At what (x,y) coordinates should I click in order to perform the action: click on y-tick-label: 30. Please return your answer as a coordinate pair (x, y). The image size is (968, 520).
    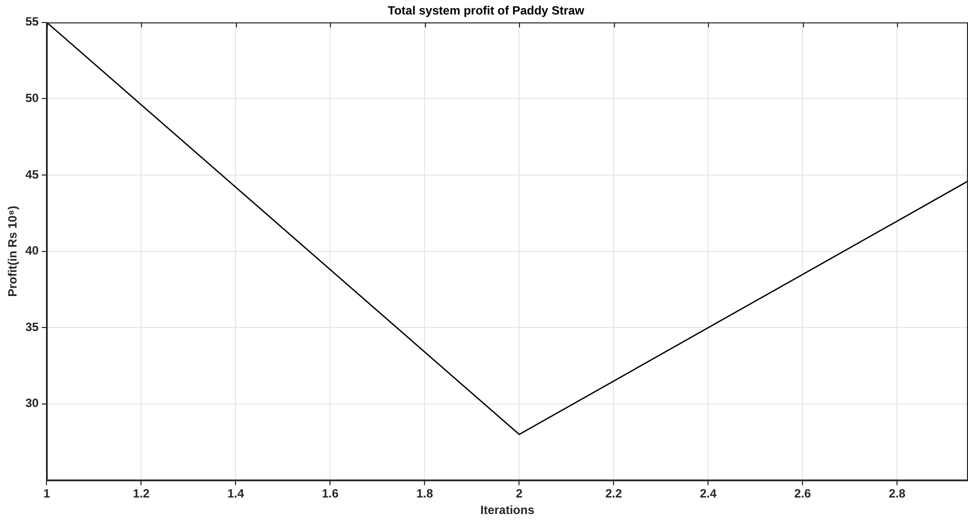
    Looking at the image, I should click on (32, 403).